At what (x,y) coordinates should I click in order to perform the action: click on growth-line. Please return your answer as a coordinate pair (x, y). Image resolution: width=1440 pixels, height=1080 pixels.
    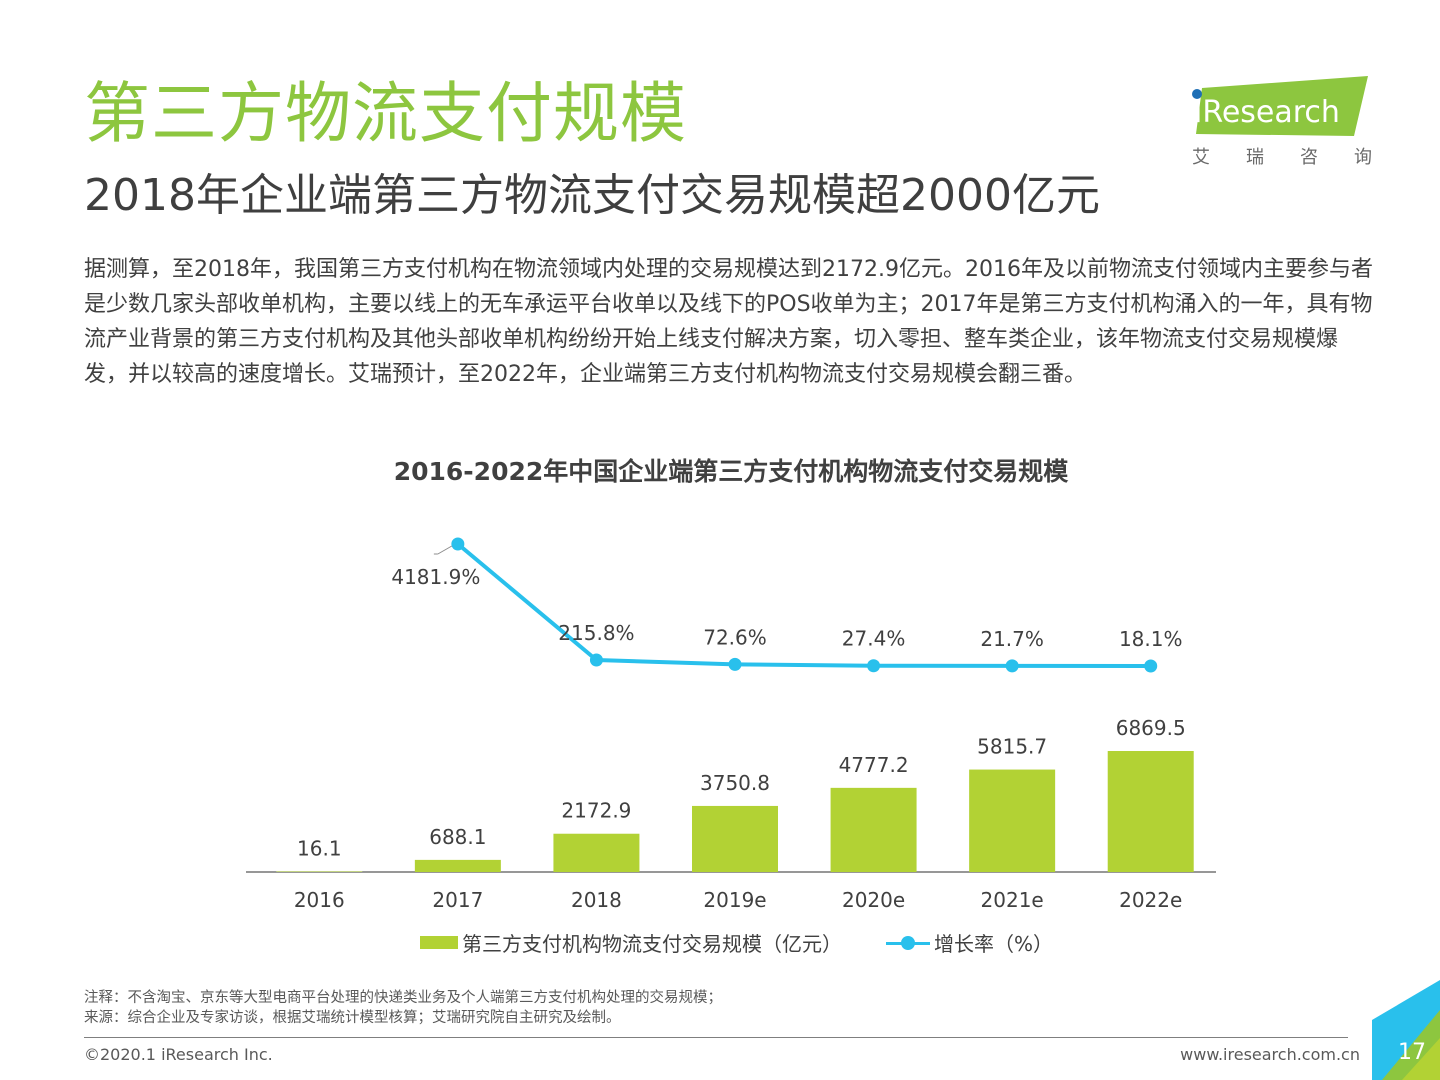
    Looking at the image, I should click on (803, 605).